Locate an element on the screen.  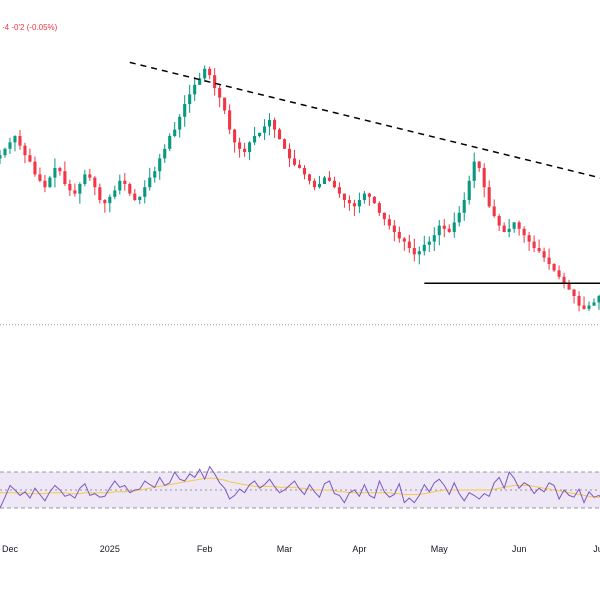
x-tick-label: Jun is located at coordinates (519, 549).